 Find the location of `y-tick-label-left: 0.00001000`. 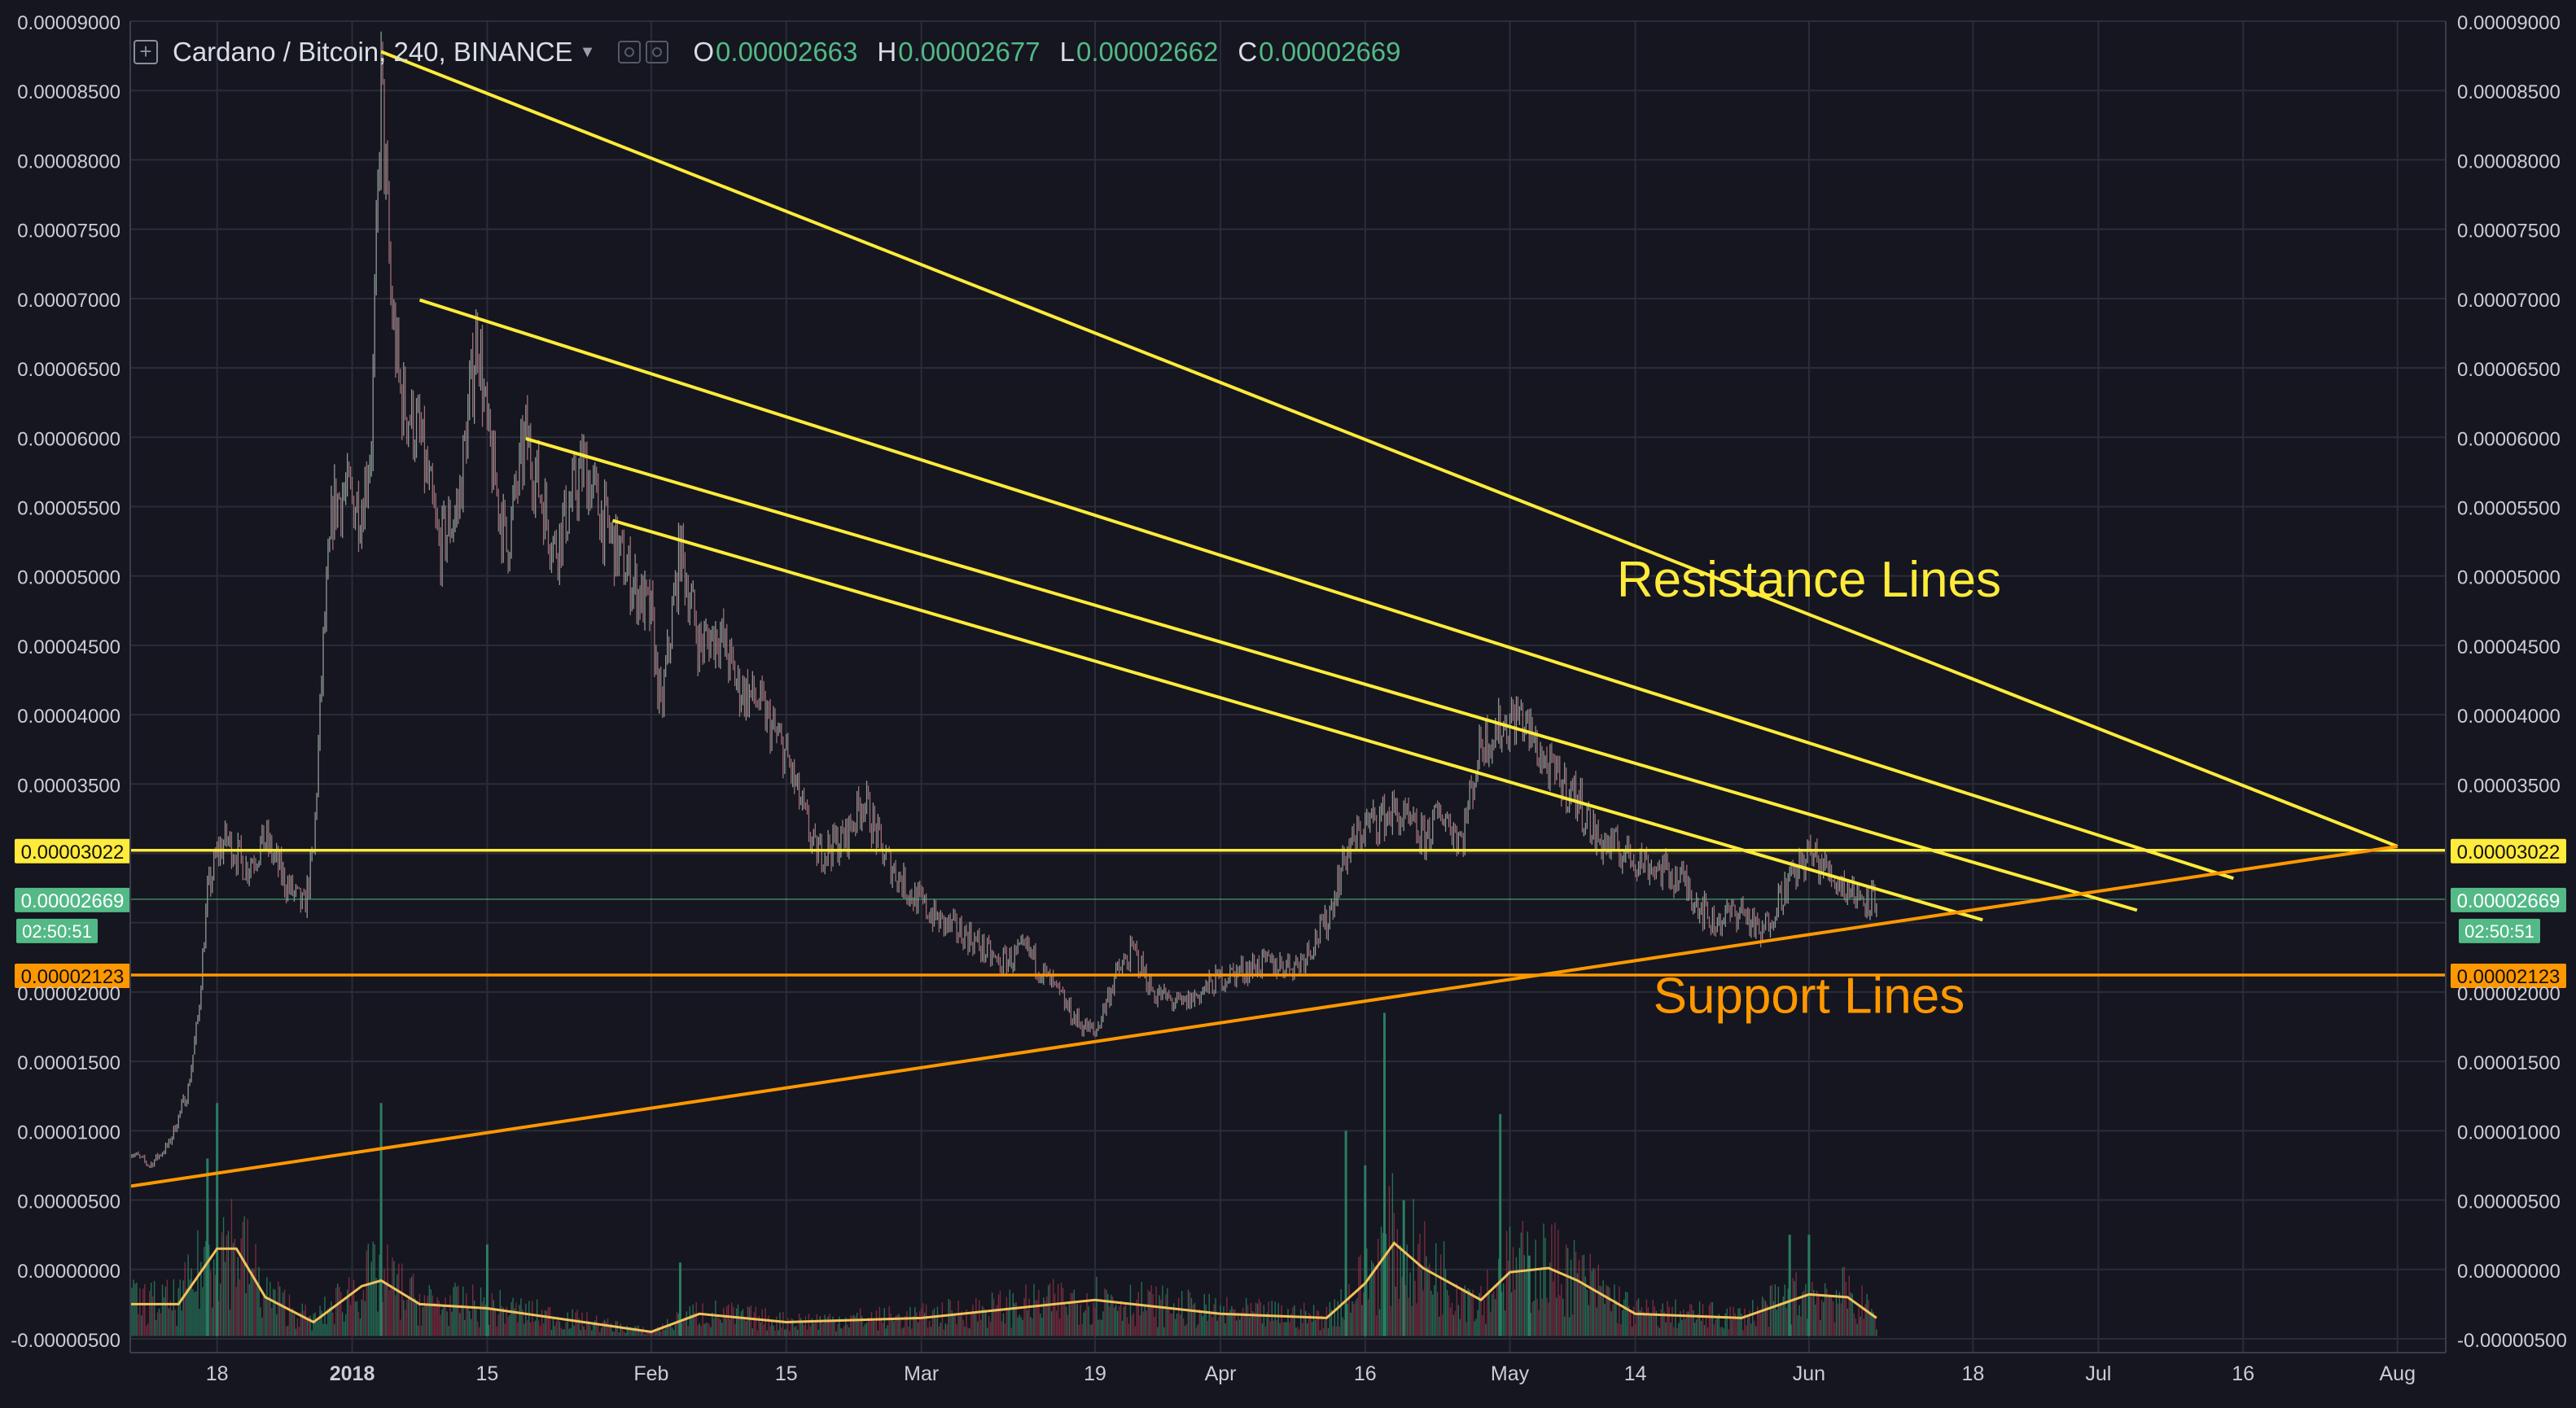

y-tick-label-left: 0.00001000 is located at coordinates (68, 1133).